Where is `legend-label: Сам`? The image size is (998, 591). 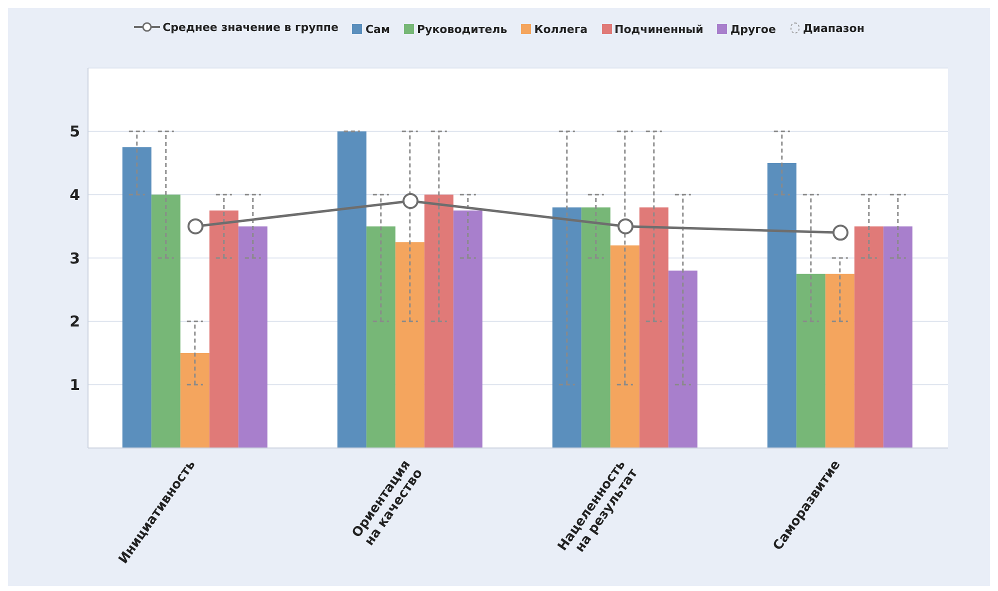 legend-label: Сам is located at coordinates (377, 29).